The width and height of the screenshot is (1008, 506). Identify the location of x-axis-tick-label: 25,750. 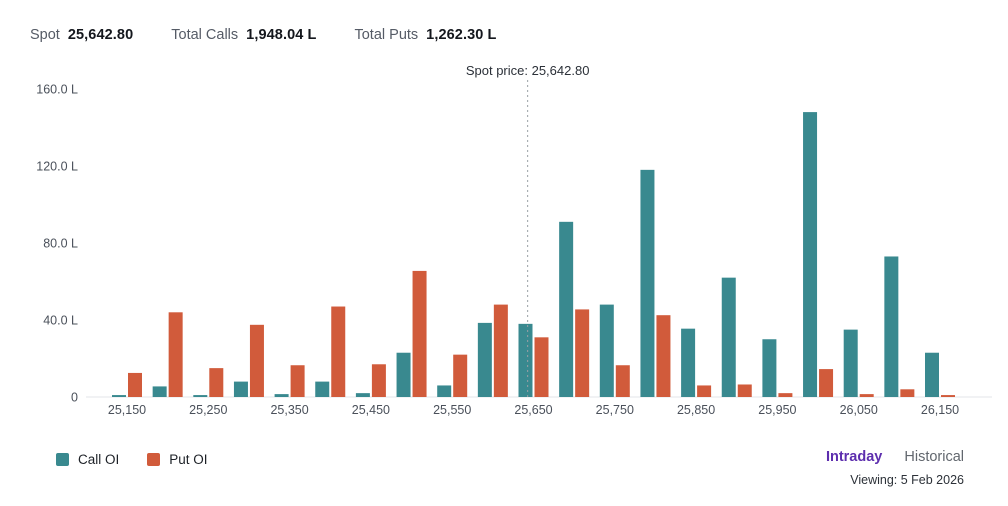
(615, 410).